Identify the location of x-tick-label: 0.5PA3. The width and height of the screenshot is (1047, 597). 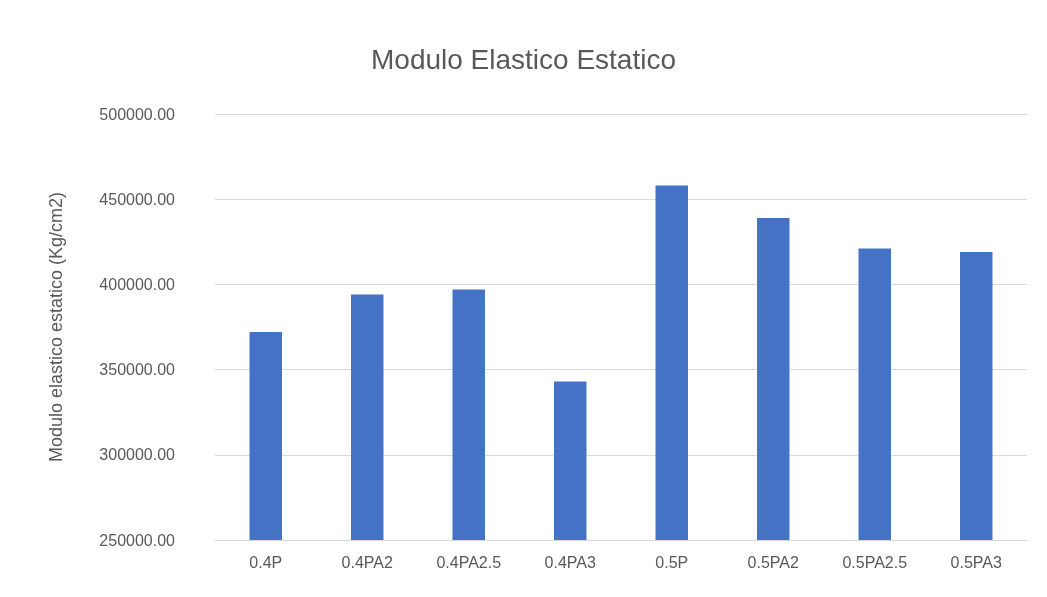
(976, 562).